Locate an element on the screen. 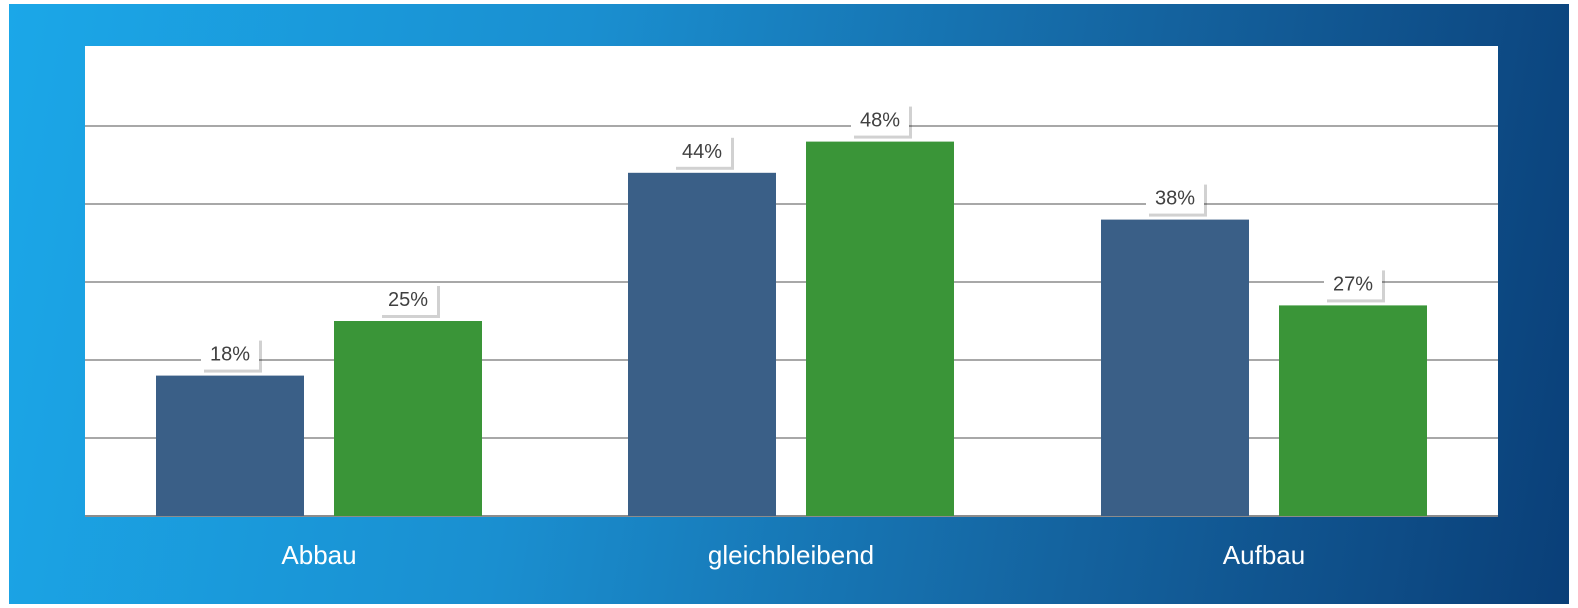  data-label-text: 27% is located at coordinates (1353, 284).